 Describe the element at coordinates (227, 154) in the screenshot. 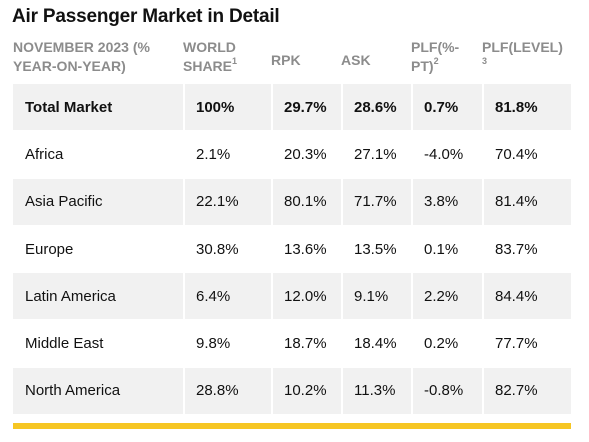

I see `world-share-value: 2.1%` at that location.